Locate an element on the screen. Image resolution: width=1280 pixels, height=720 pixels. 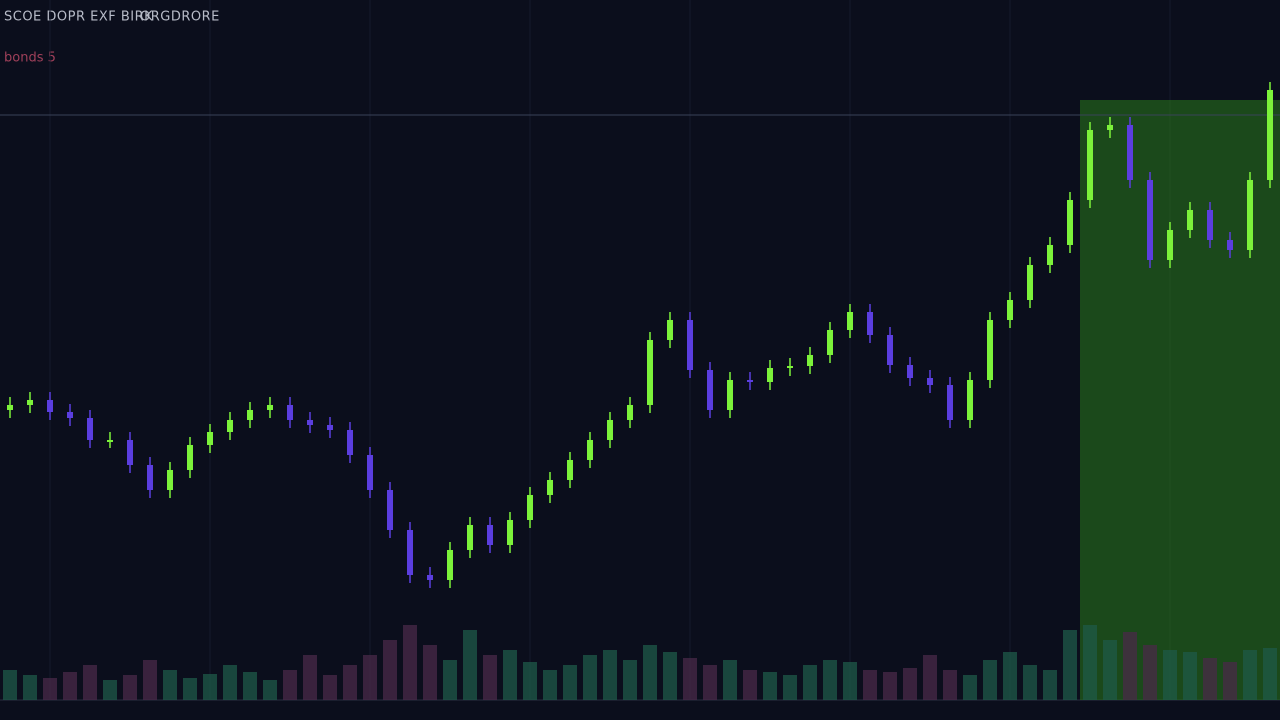
chart-title: SCOE DOPR EXF BIRK is located at coordinates (78, 17).